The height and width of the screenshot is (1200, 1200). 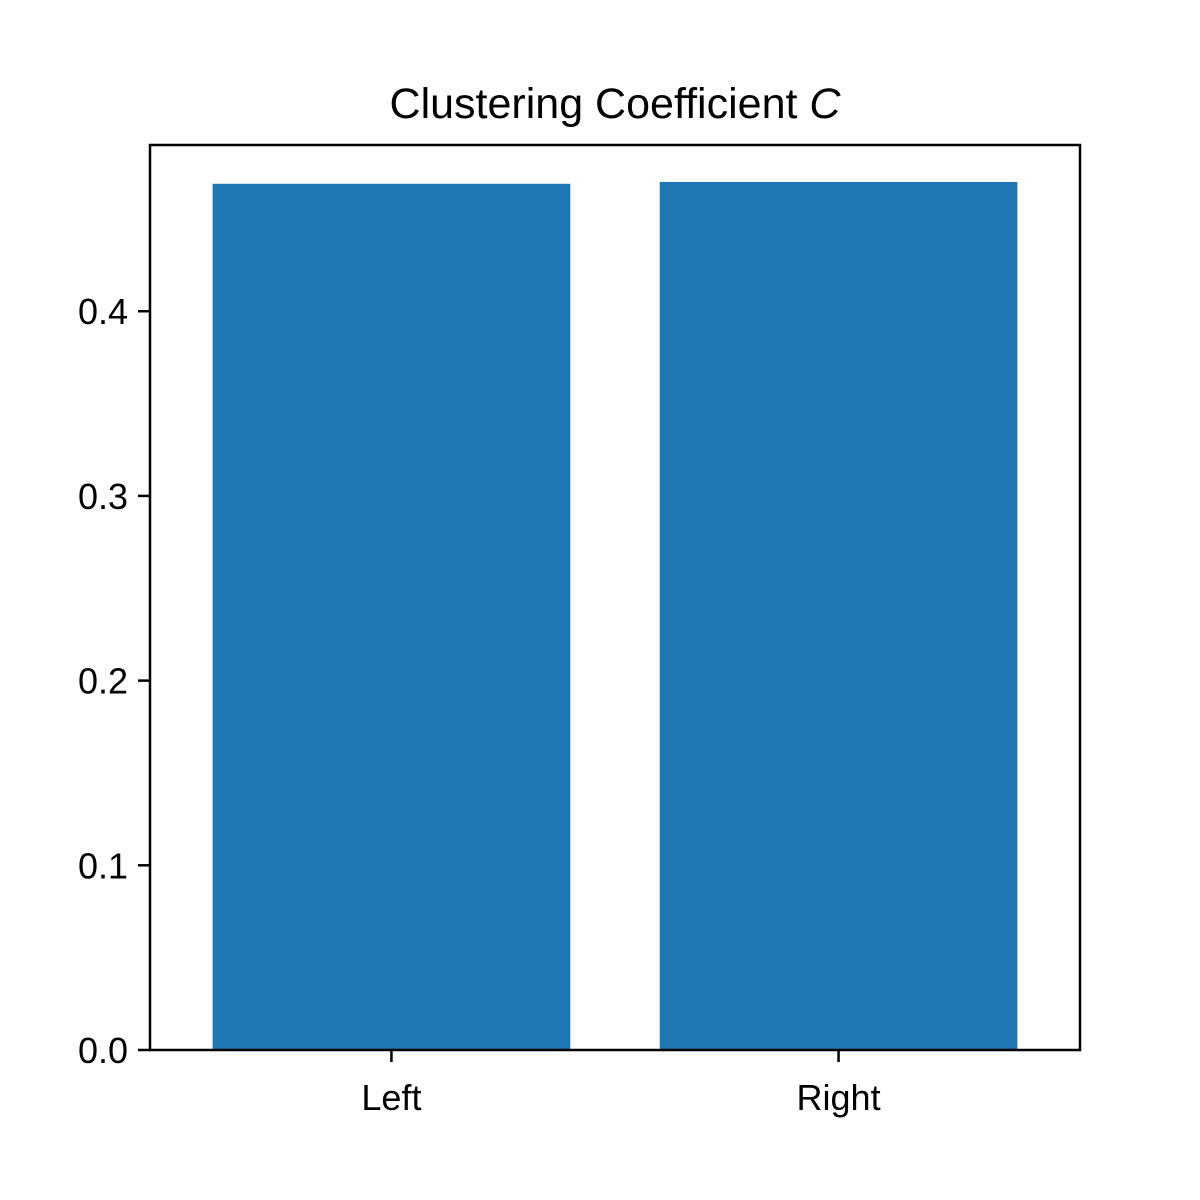 I want to click on y-tick-label: 0.0, so click(x=103, y=1050).